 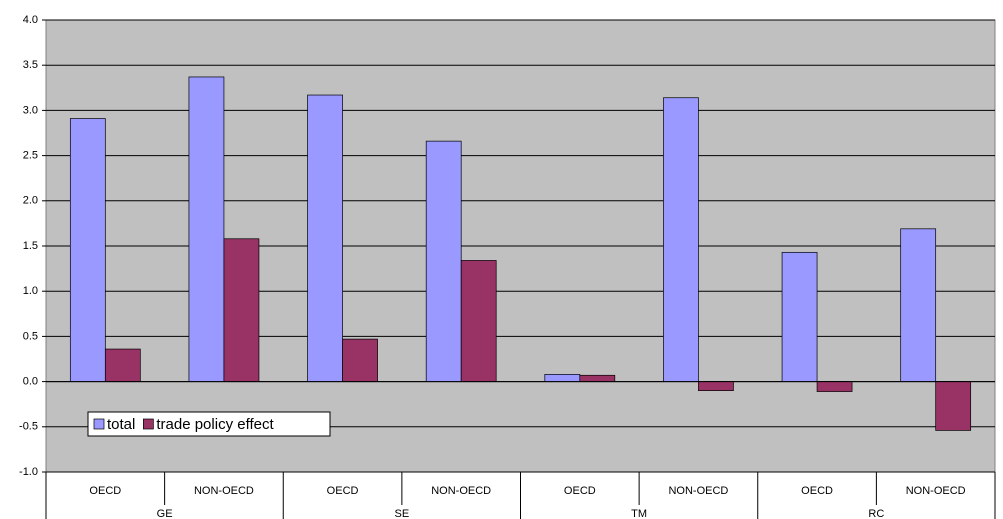 I want to click on legend-label: trade policy effect, so click(x=215, y=424).